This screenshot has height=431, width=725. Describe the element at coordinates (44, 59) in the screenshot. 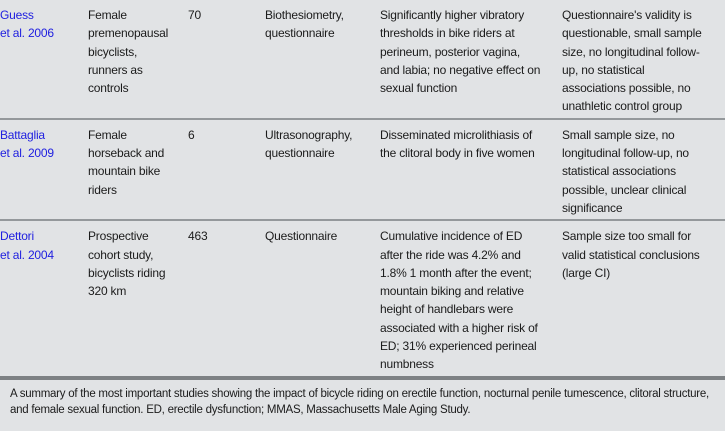

I see `cell-study: Guess et al. 2006` at that location.